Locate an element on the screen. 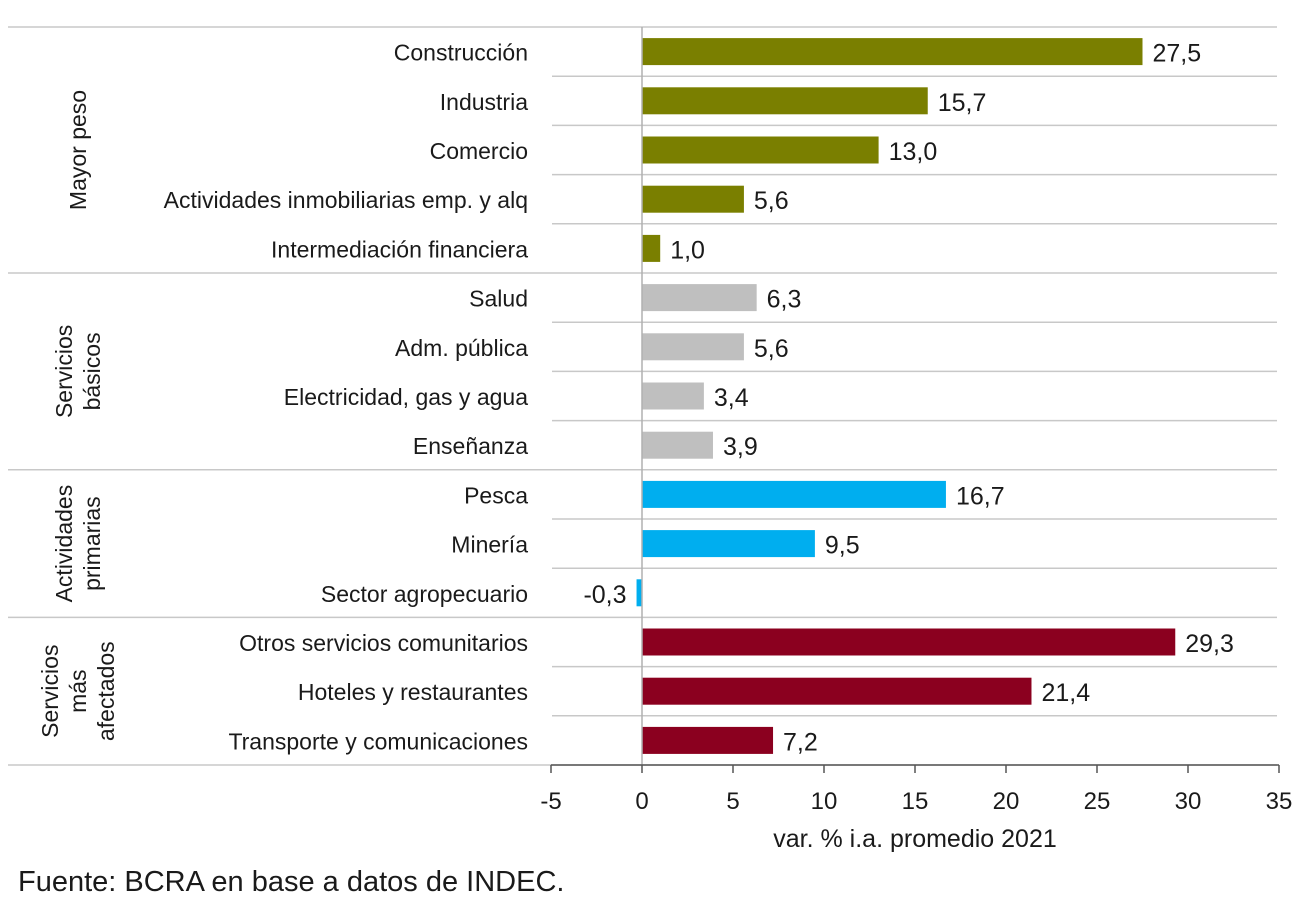 Image resolution: width=1300 pixels, height=919 pixels. category-label: Comercio is located at coordinates (479, 151).